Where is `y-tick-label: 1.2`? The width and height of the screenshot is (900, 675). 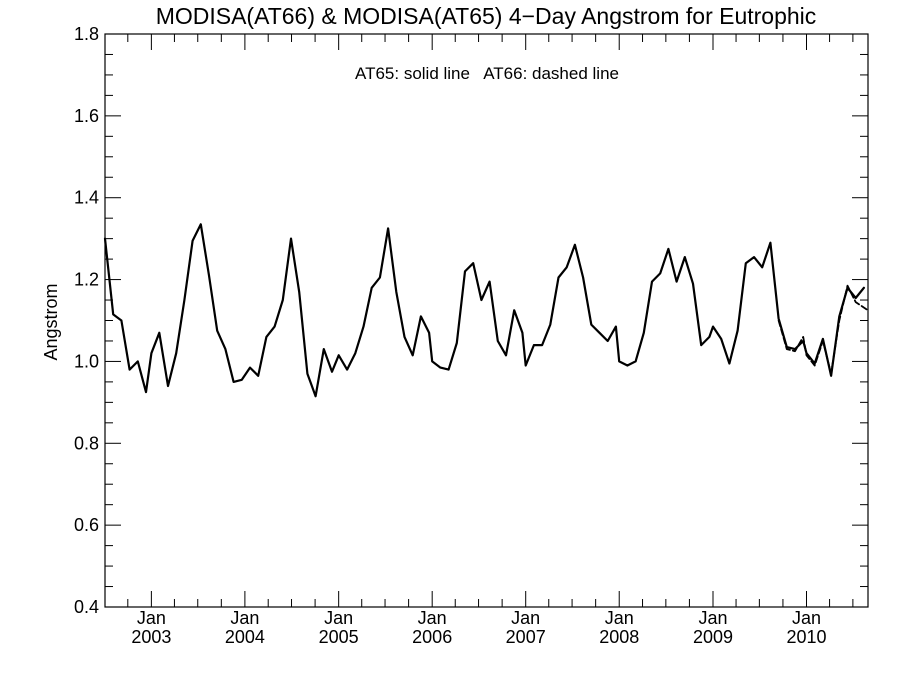
y-tick-label: 1.2 is located at coordinates (86, 280).